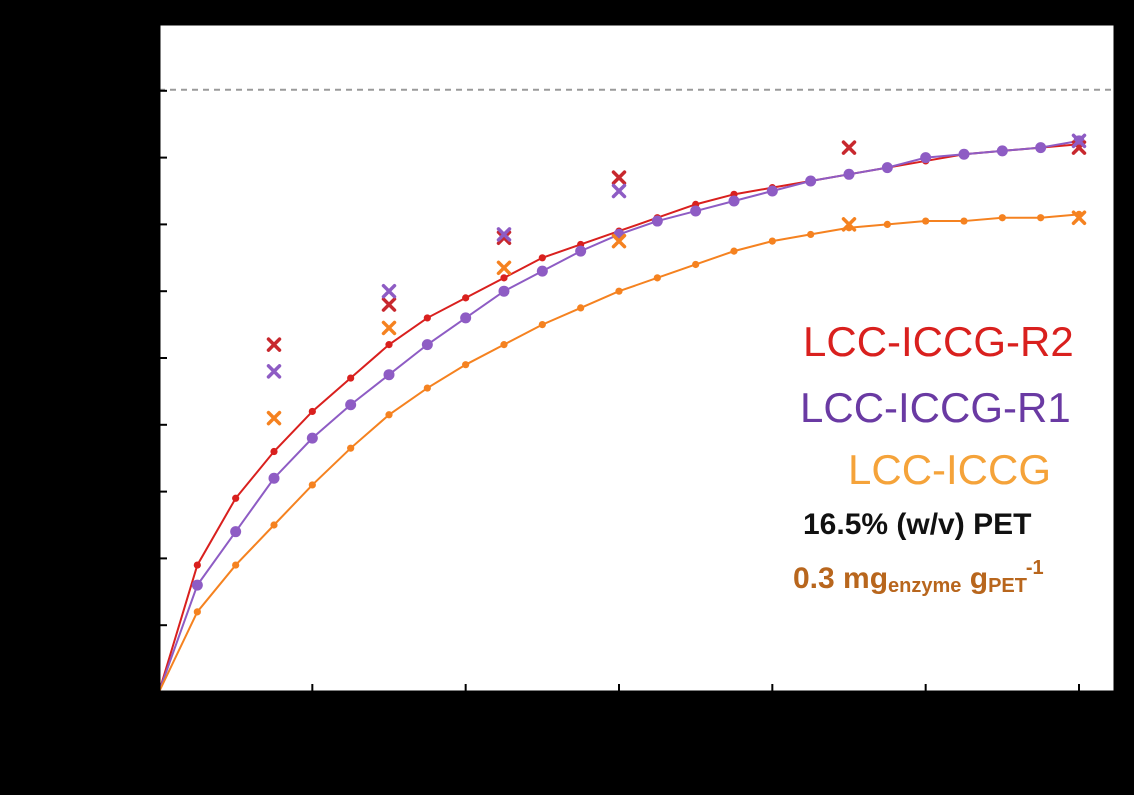  Describe the element at coordinates (925, 723) in the screenshot. I see `x-tick-label: 20` at that location.